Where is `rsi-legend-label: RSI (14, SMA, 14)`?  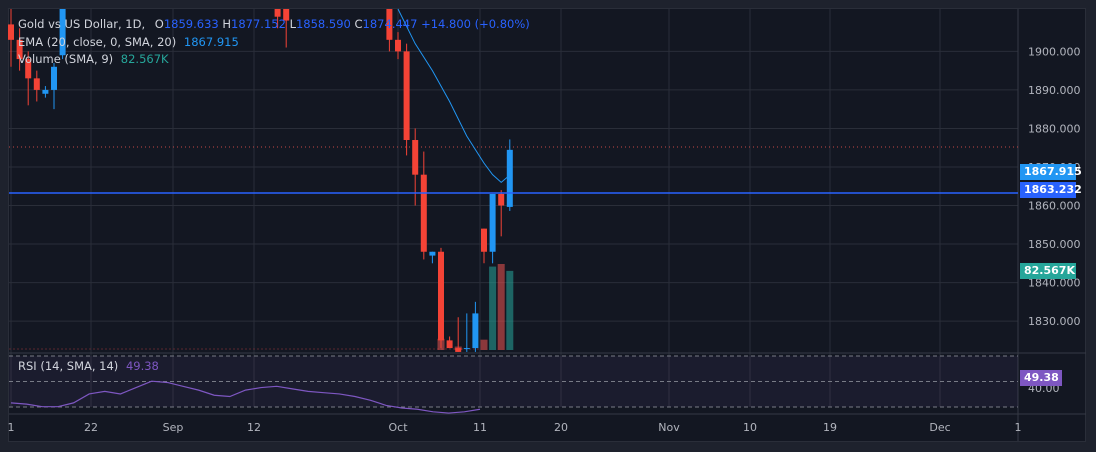 rsi-legend-label: RSI (14, SMA, 14) is located at coordinates (68, 366).